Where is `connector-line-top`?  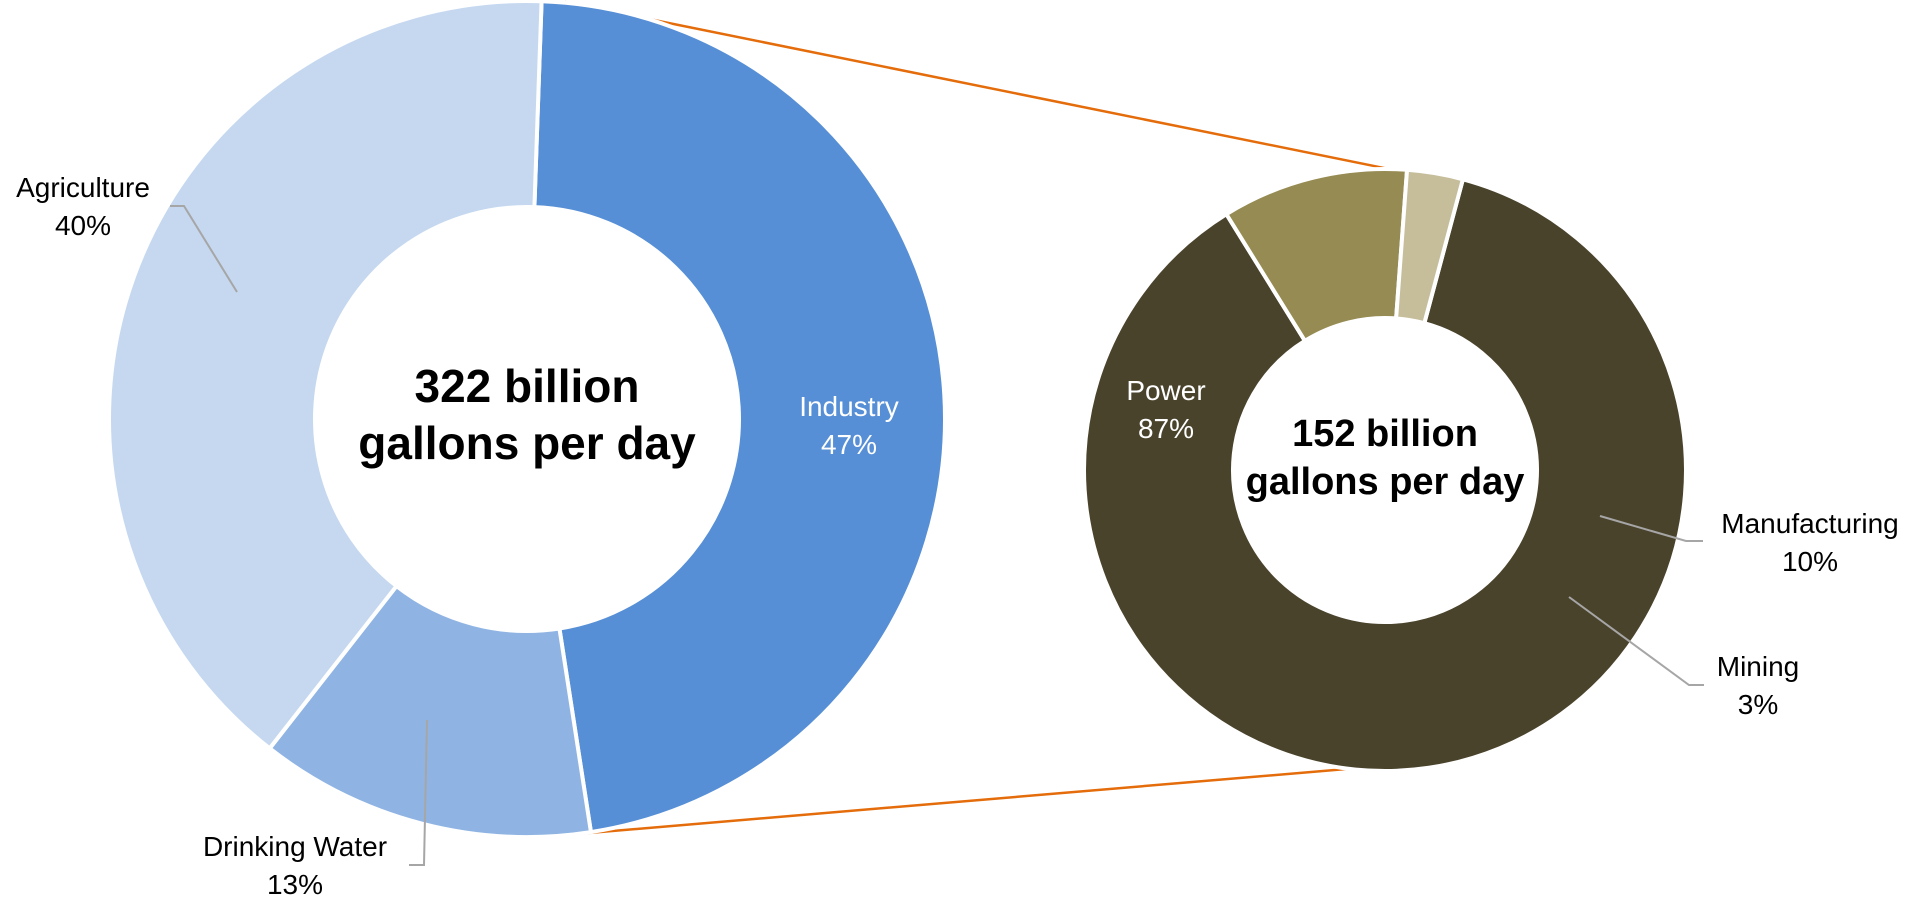 connector-line-top is located at coordinates (1009, 92).